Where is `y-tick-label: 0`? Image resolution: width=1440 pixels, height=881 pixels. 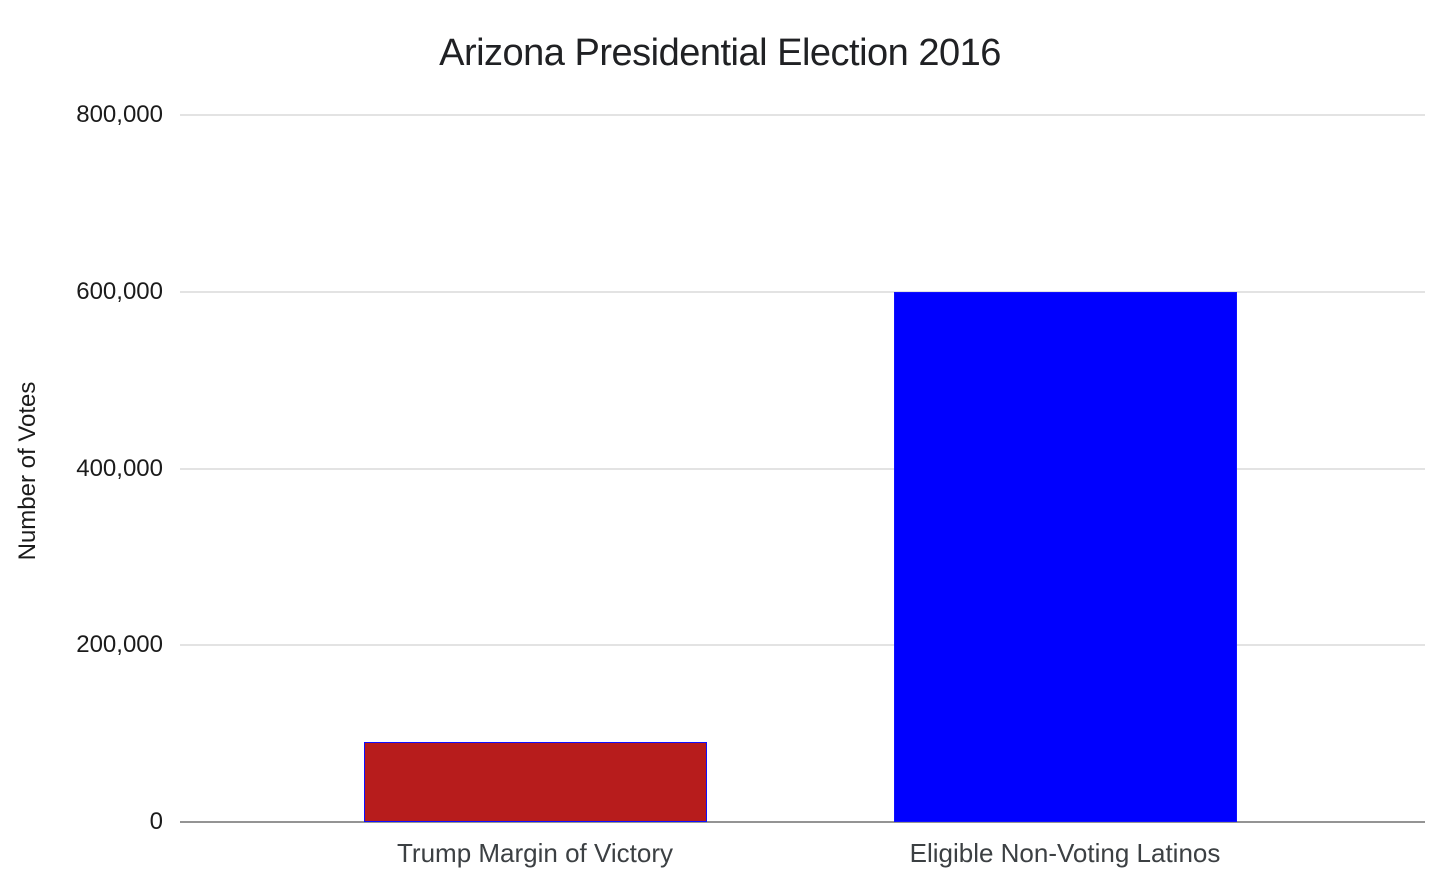
y-tick-label: 0 is located at coordinates (156, 821).